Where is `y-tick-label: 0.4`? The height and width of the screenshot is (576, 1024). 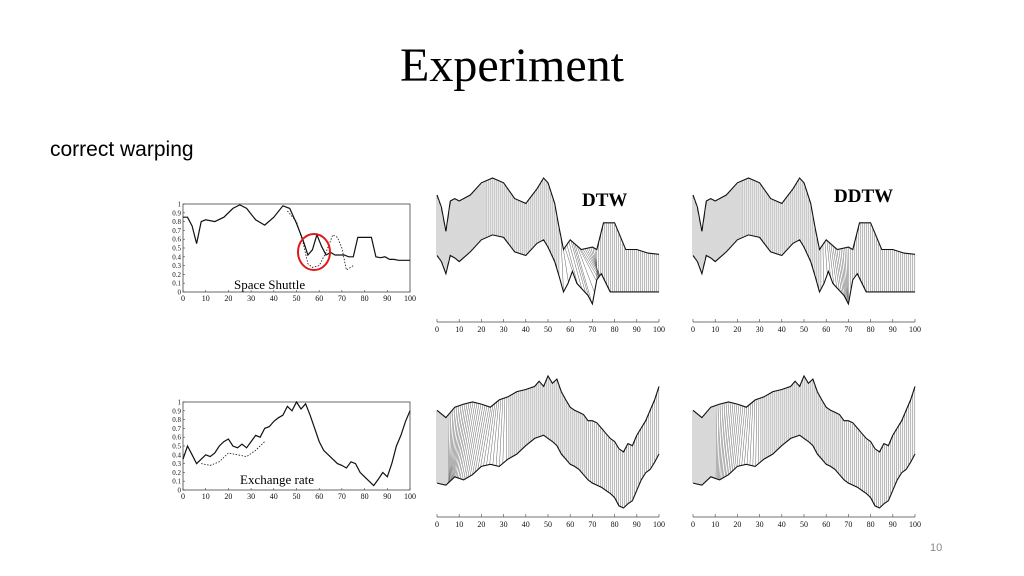
y-tick-label: 0.4 is located at coordinates (176, 257).